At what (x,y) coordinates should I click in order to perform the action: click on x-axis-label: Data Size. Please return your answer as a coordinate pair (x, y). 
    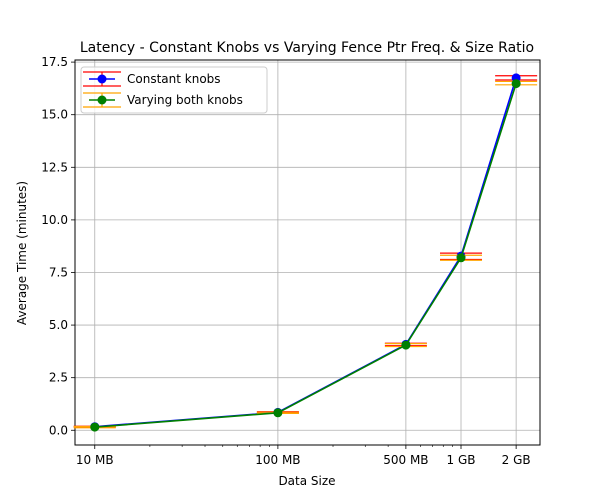
    Looking at the image, I should click on (306, 481).